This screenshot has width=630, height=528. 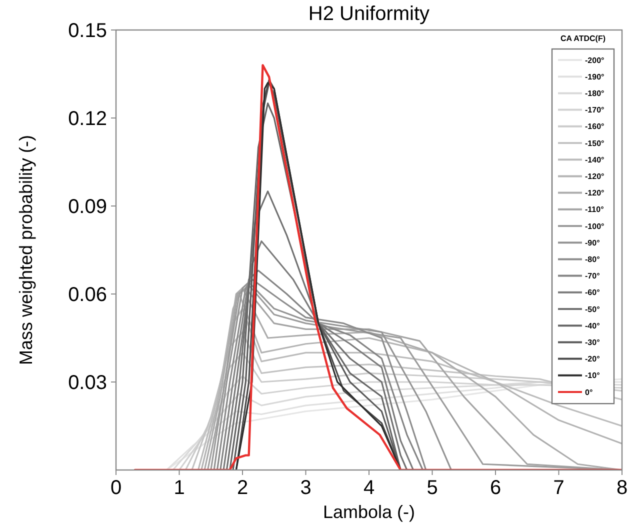 I want to click on y-tick-label: 0.09, so click(x=87, y=207).